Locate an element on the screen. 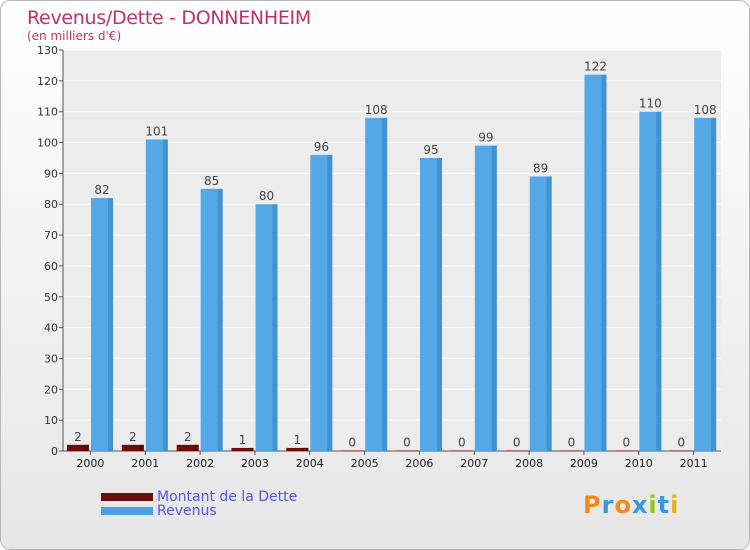  logo-letter: x is located at coordinates (640, 505).